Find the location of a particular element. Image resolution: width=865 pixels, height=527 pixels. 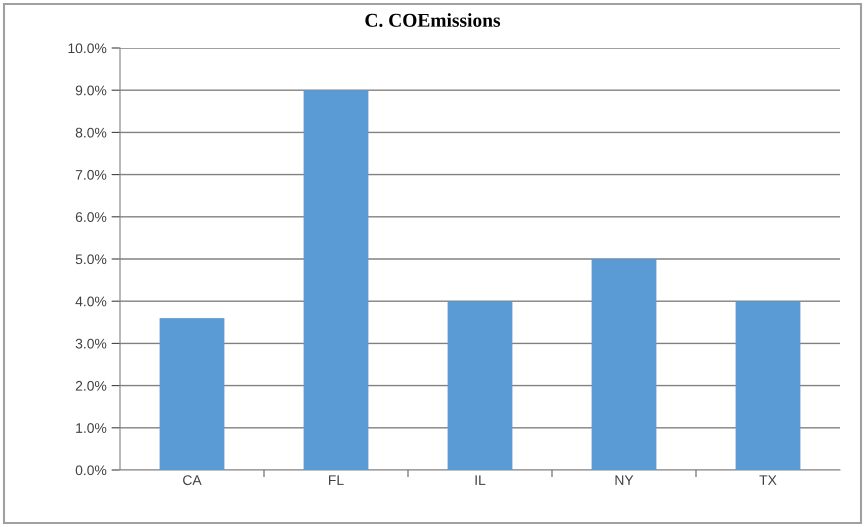

y-tick-label: 1.0% is located at coordinates (91, 428).